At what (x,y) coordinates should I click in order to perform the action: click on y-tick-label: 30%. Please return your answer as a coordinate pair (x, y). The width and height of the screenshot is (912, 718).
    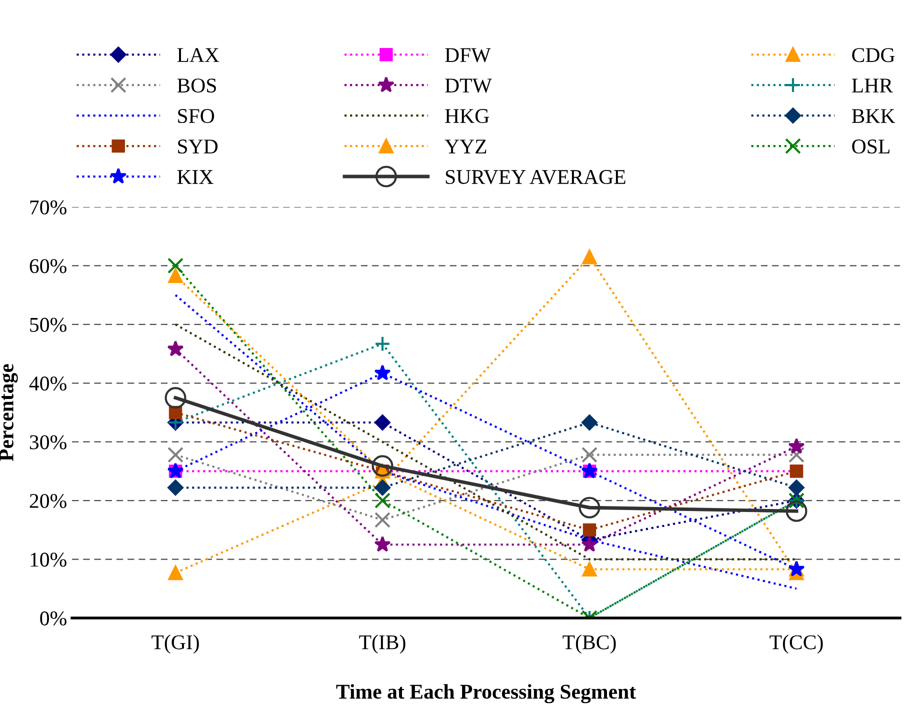
    Looking at the image, I should click on (48, 442).